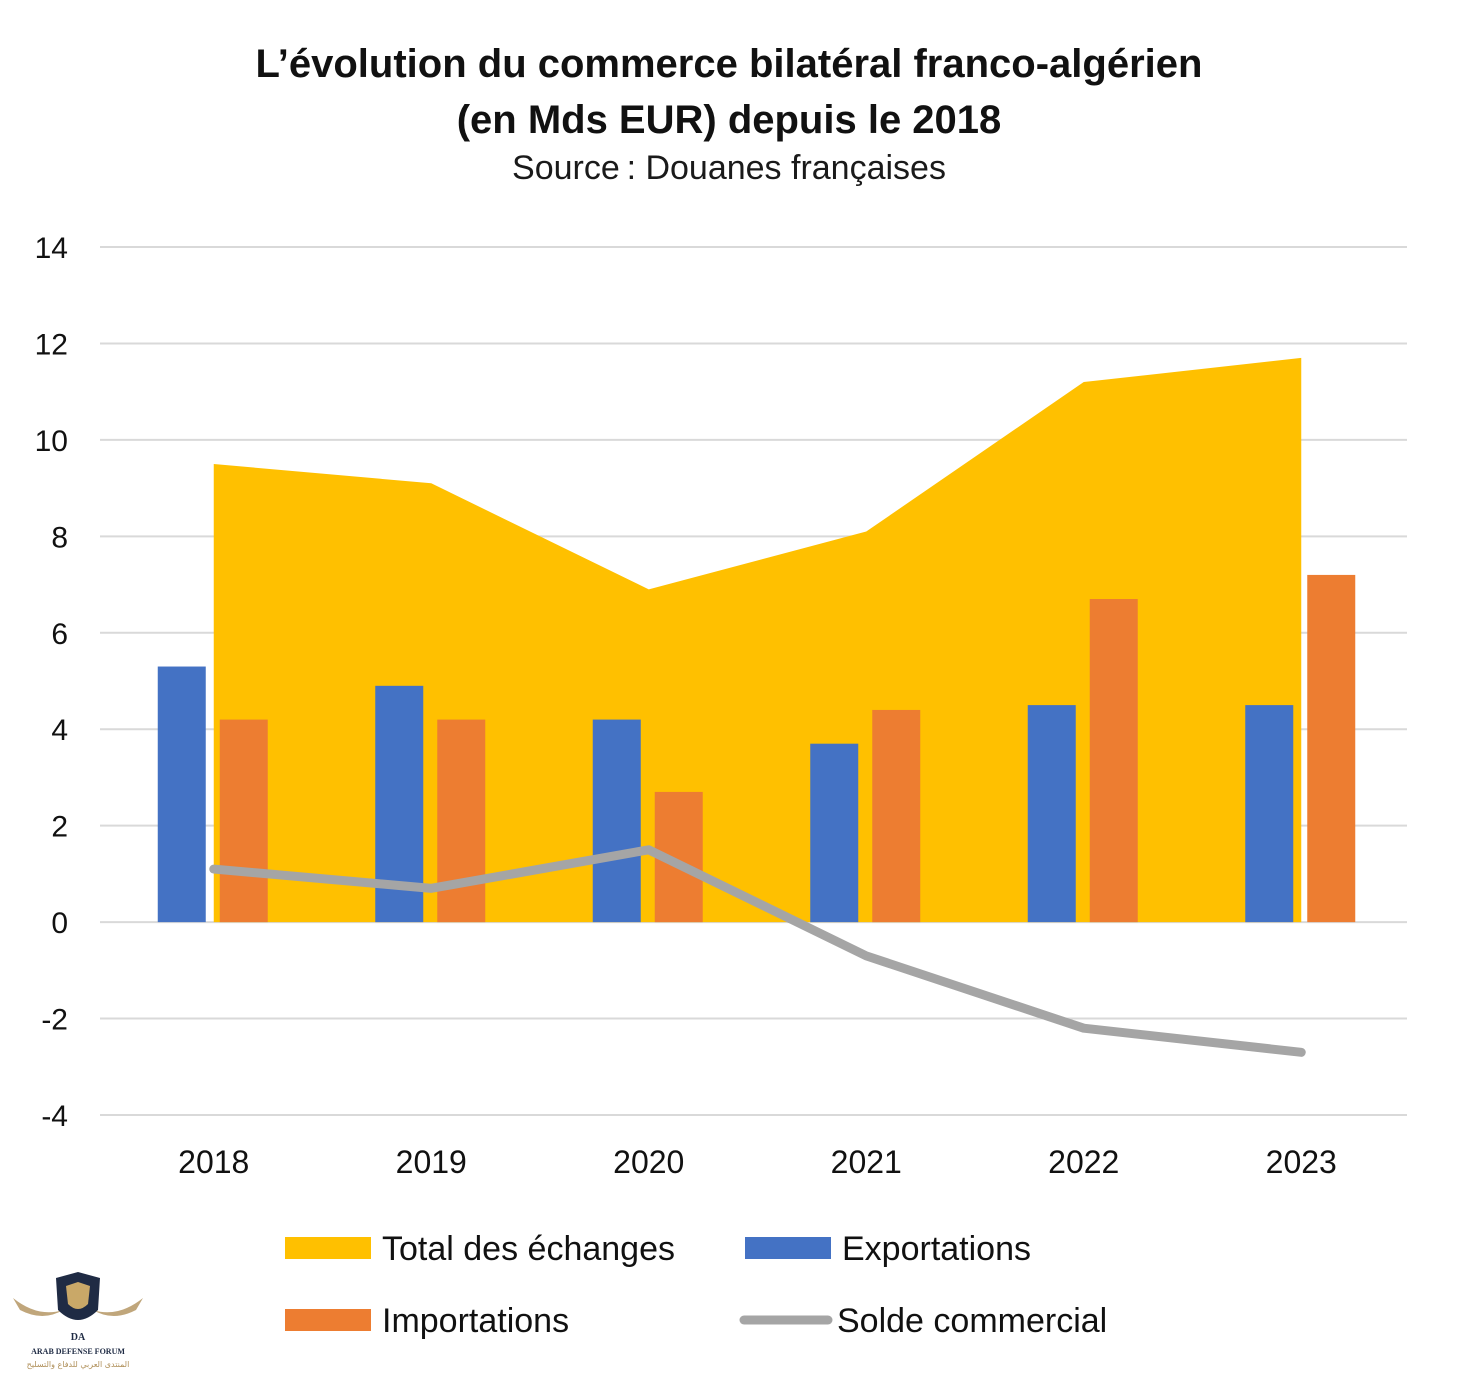  Describe the element at coordinates (59, 827) in the screenshot. I see `y-tick-label: 2` at that location.